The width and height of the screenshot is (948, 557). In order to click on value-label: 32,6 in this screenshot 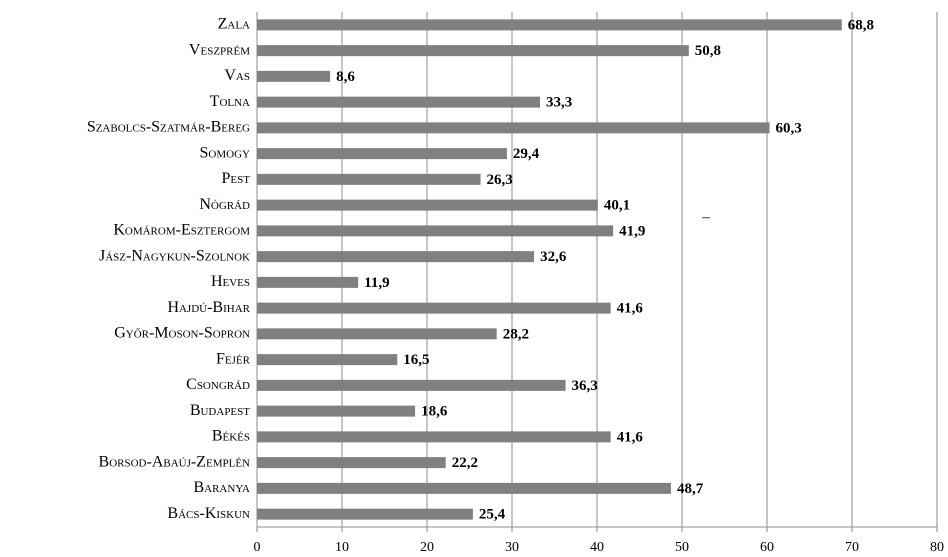, I will do `click(553, 257)`.